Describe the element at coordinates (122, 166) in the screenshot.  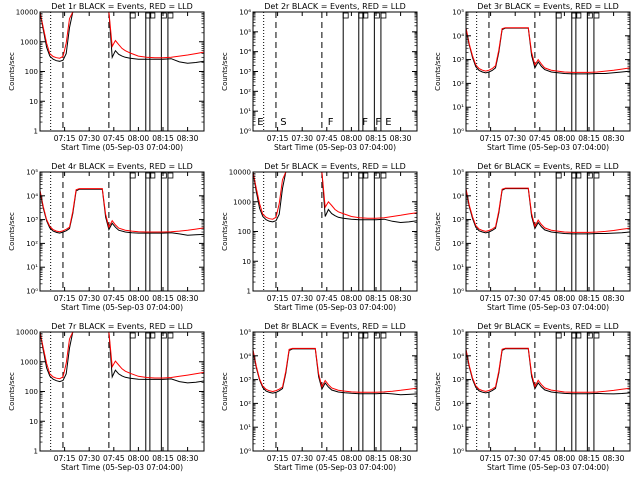
I see `panel-title: Det 4r BLACK = Events, RED = LLD` at that location.